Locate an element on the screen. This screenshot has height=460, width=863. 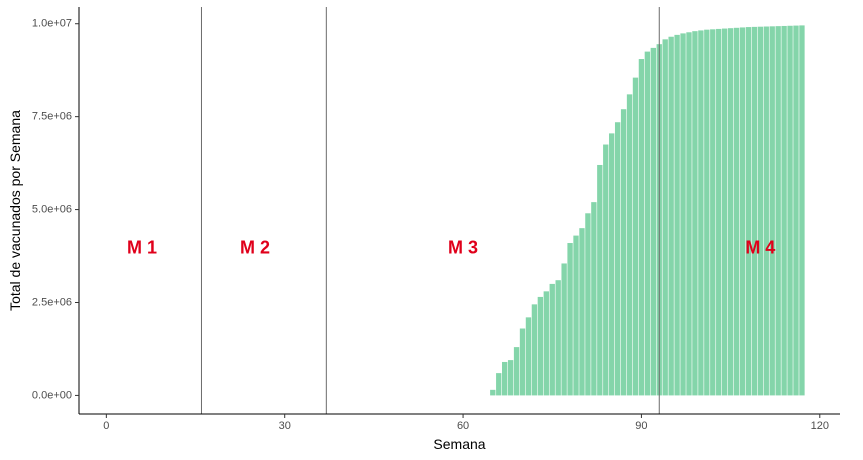
x-tick-label: 60 is located at coordinates (463, 426).